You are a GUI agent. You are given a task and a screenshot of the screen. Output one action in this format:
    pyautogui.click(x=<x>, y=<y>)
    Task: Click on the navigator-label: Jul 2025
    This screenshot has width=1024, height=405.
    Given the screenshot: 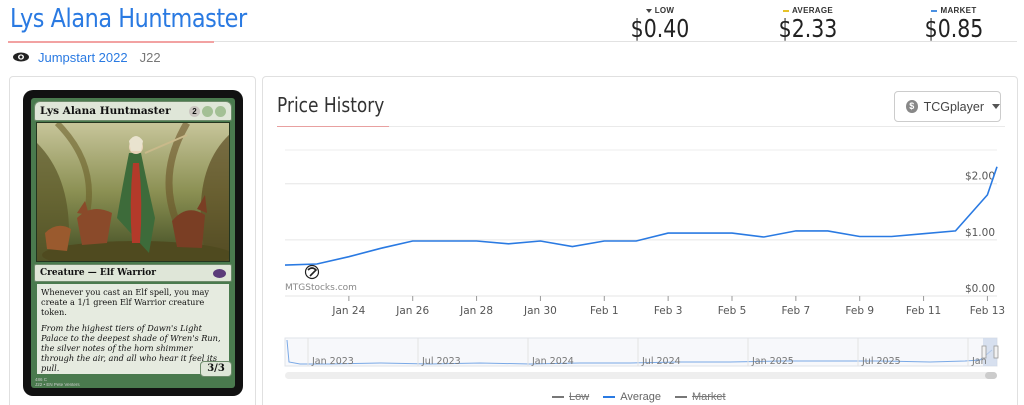 What is the action you would take?
    pyautogui.click(x=881, y=361)
    